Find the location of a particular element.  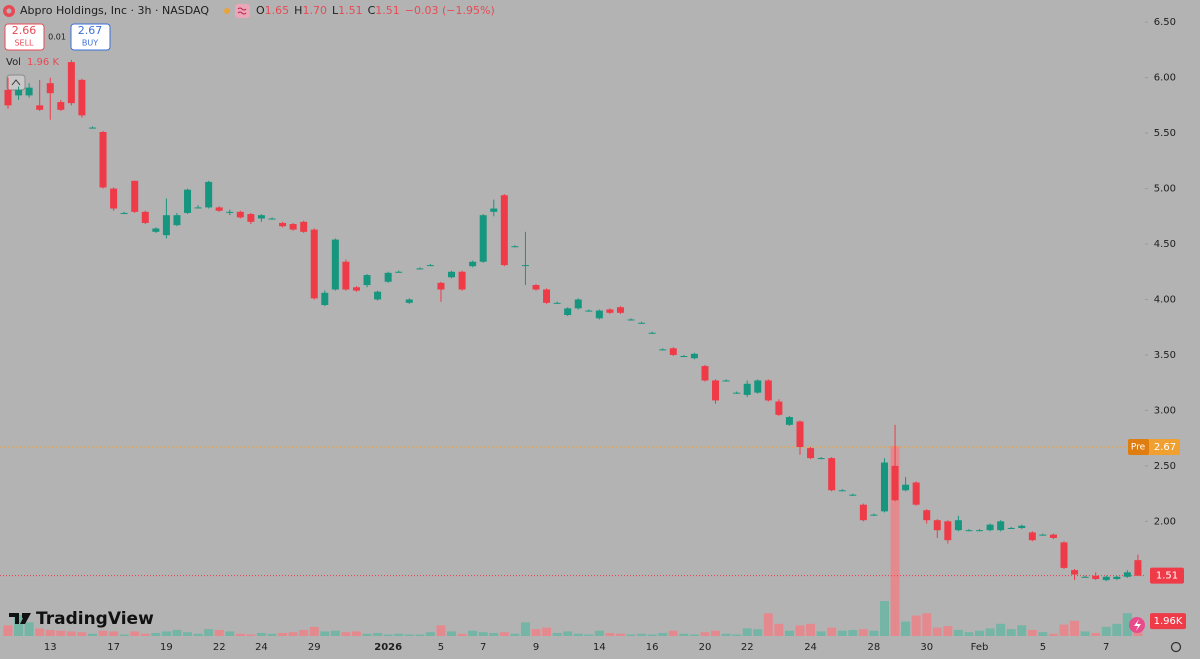

ohlc-key: O is located at coordinates (260, 10).